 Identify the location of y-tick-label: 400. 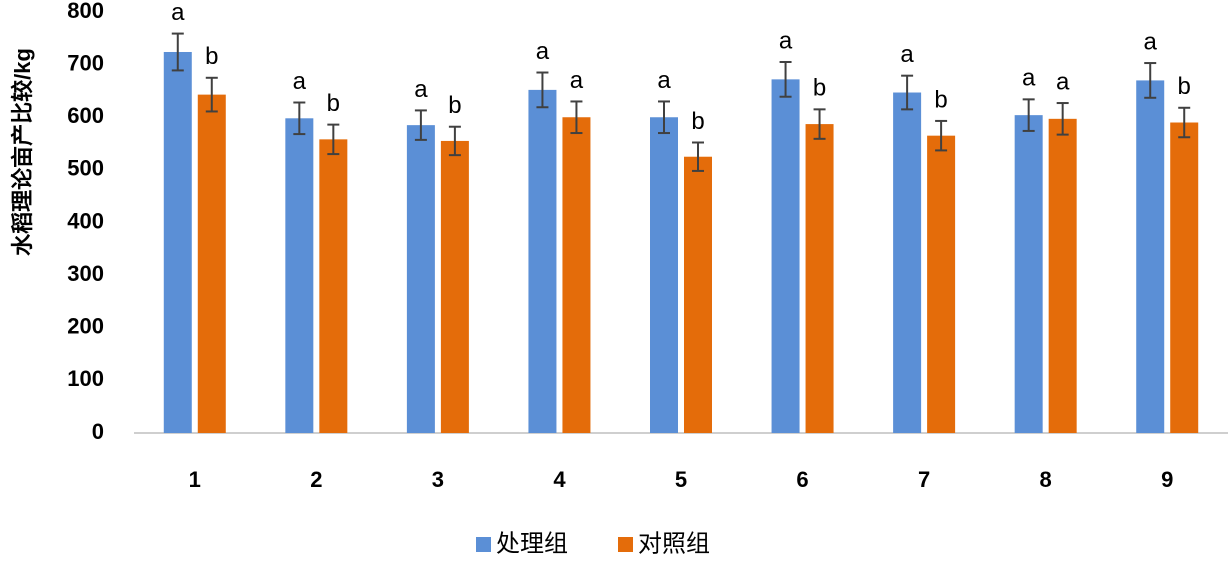
(85, 220).